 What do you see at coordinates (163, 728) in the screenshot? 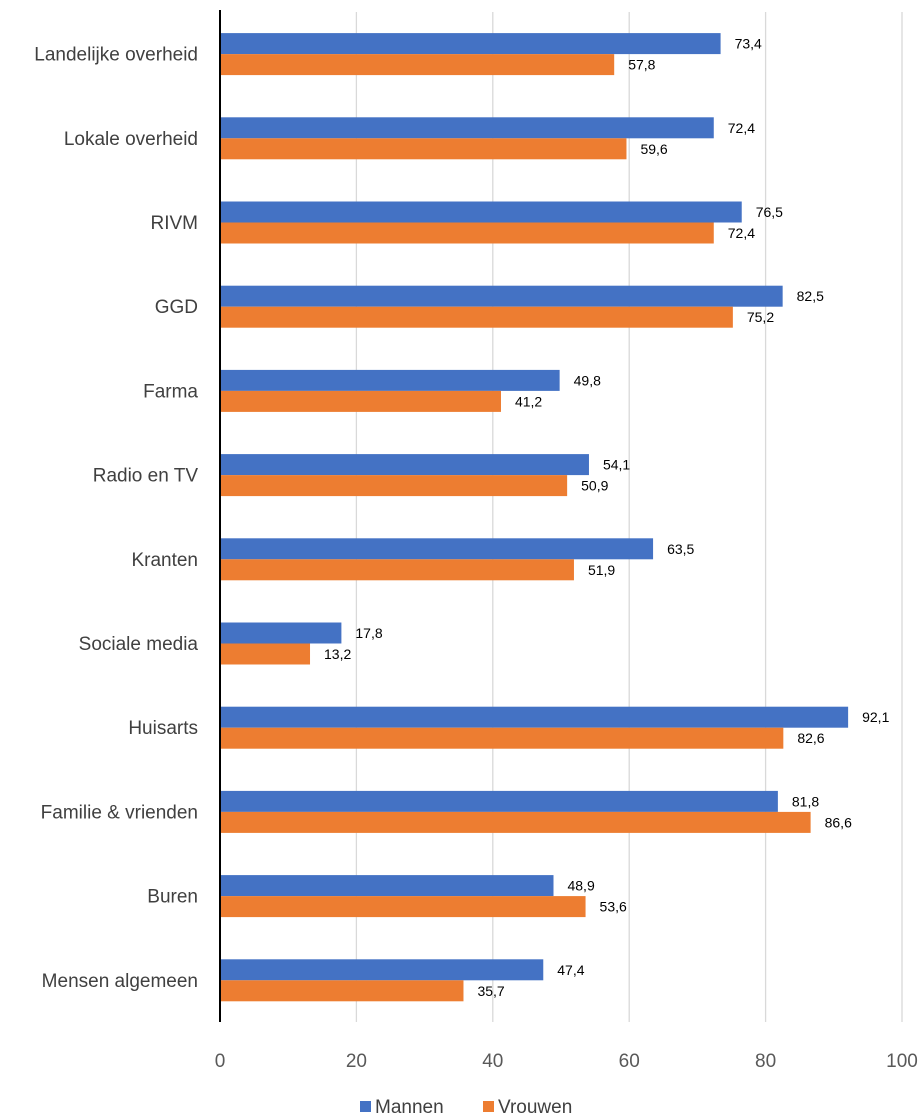
I see `category-label-huisarts: Huisarts` at bounding box center [163, 728].